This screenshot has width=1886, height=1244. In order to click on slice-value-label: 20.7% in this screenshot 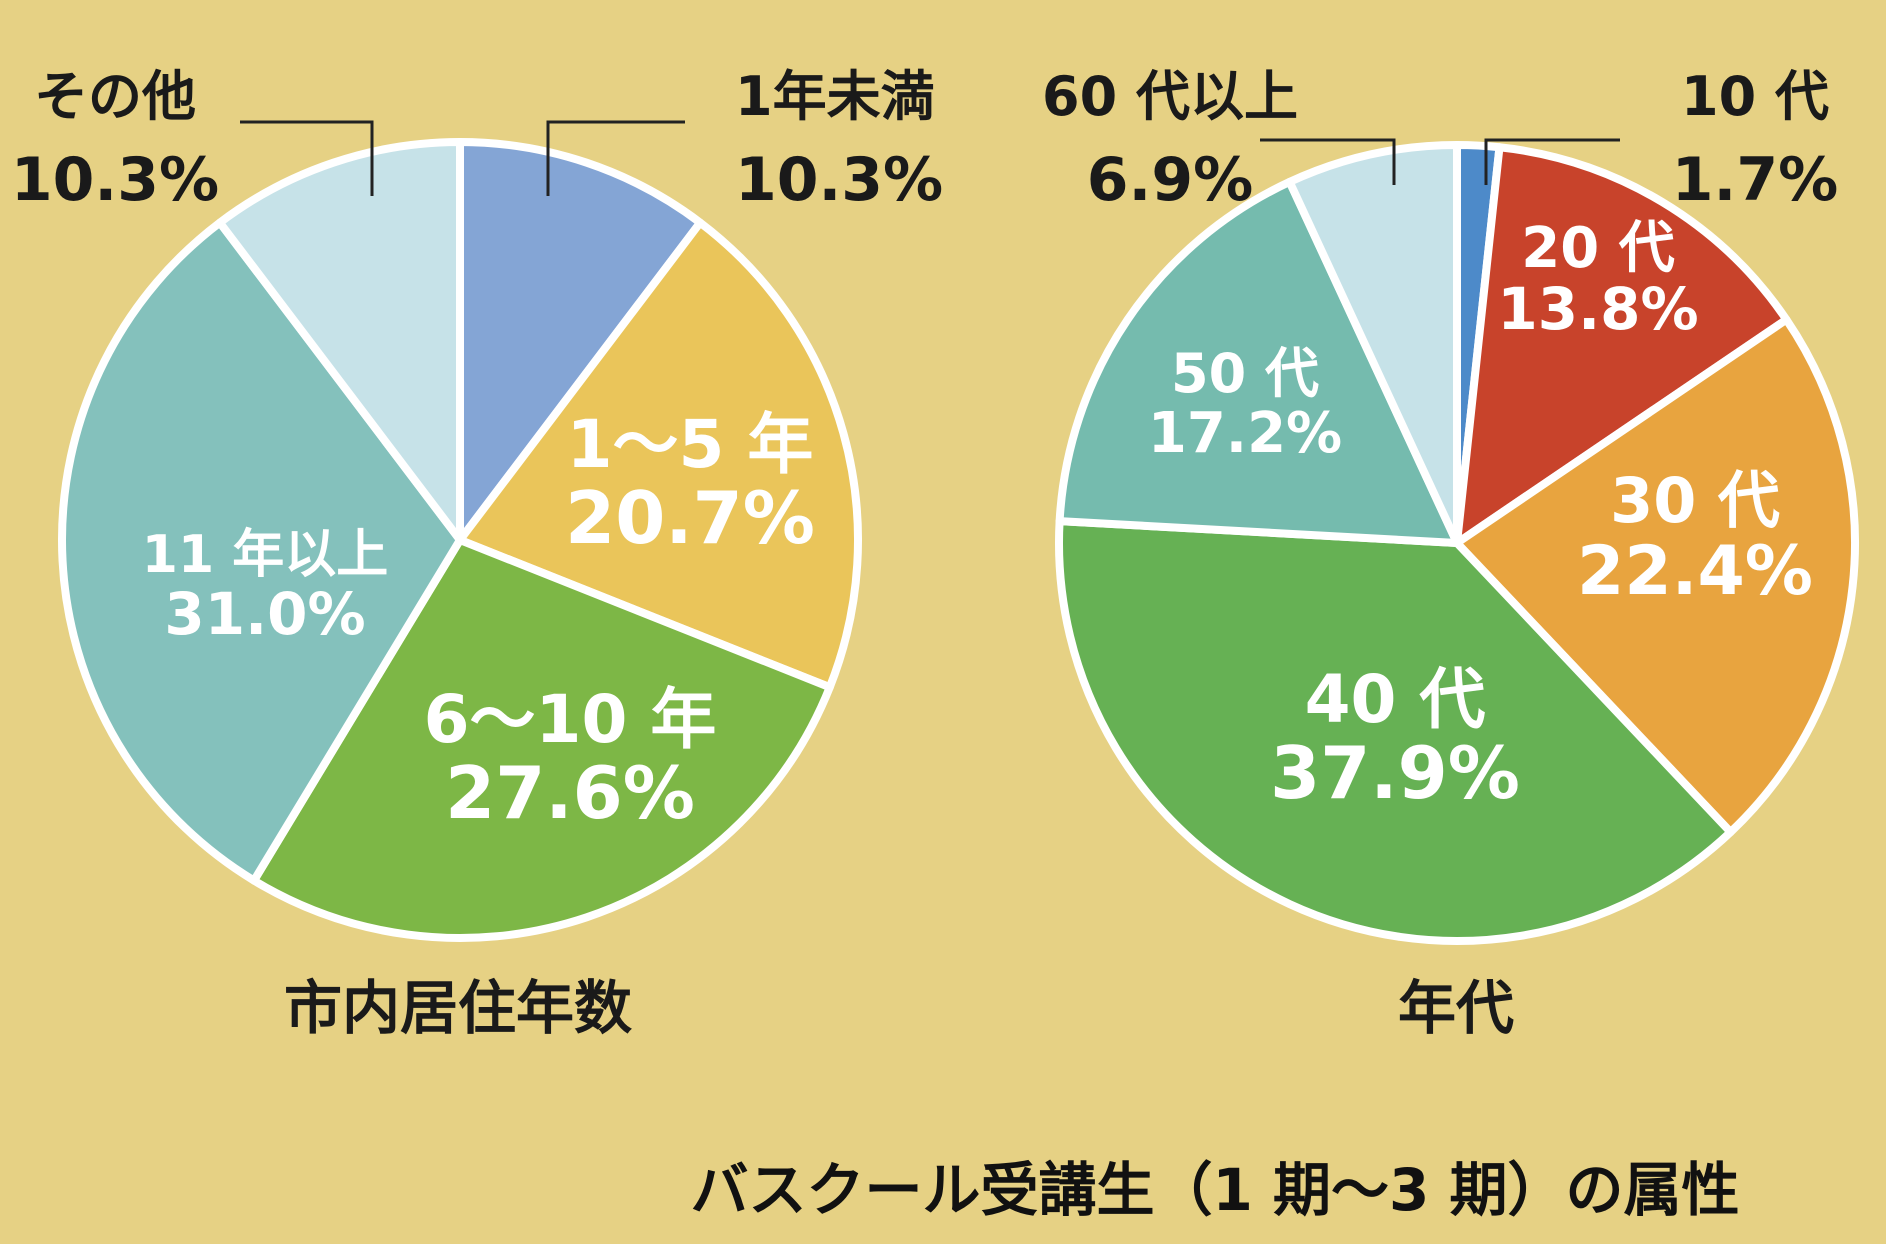, I will do `click(690, 518)`.